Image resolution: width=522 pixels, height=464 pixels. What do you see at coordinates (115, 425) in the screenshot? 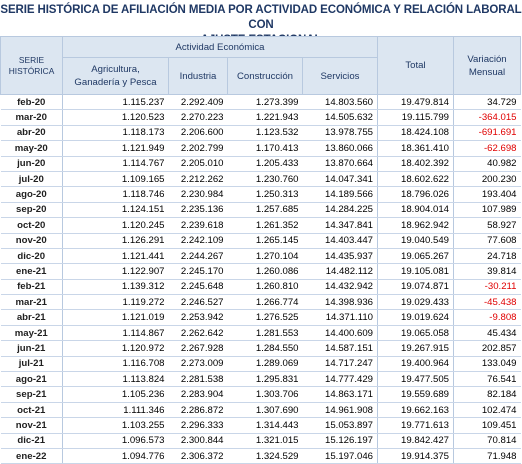
I see `cell-agricultura: 1.103.255` at bounding box center [115, 425].